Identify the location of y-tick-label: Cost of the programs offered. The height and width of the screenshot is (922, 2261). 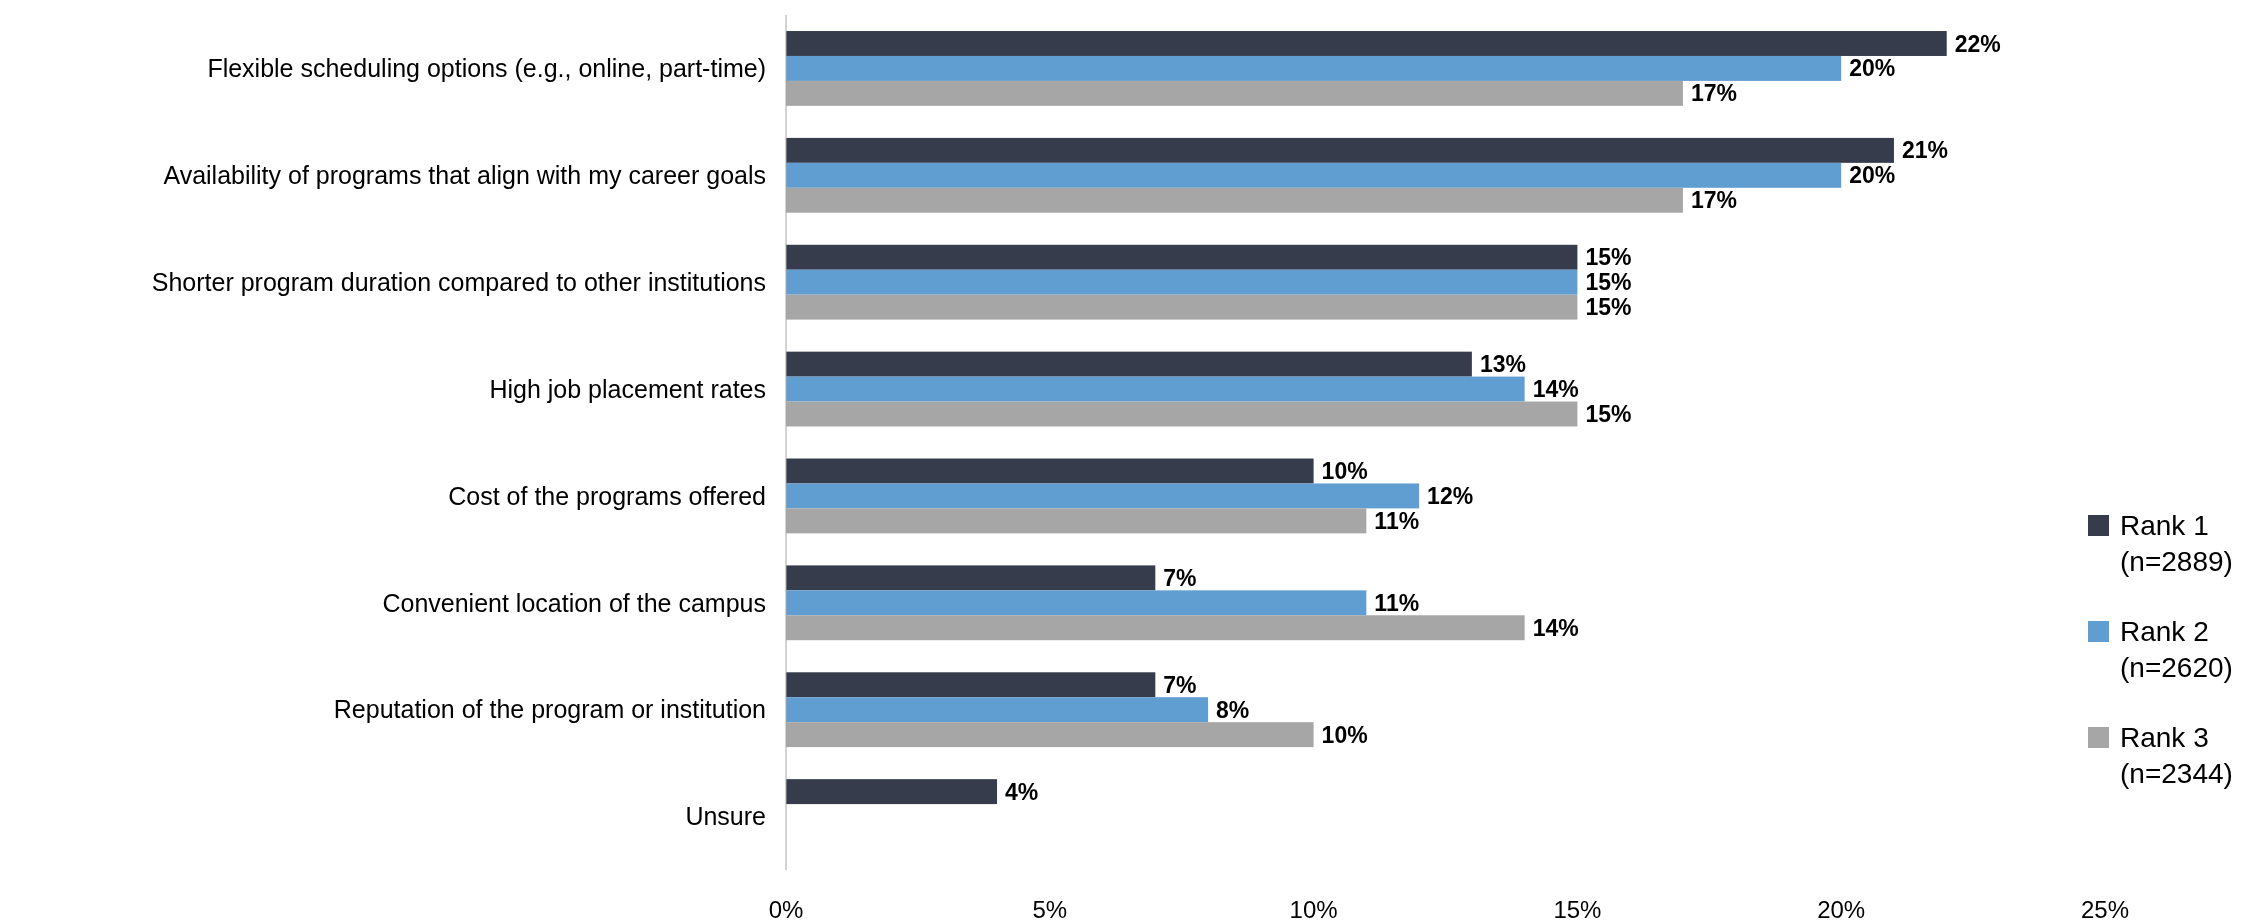
(607, 495).